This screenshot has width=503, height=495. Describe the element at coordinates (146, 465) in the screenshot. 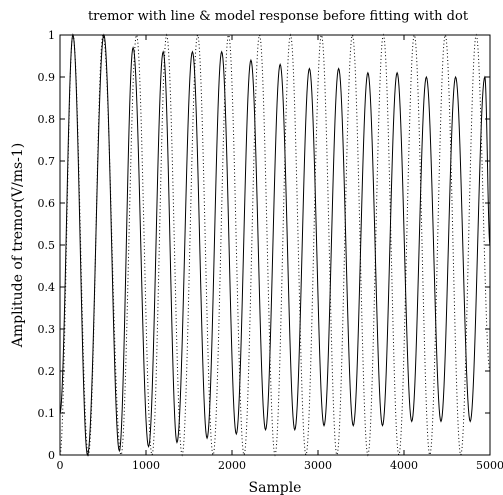

I see `x-tick-label: 1000` at that location.